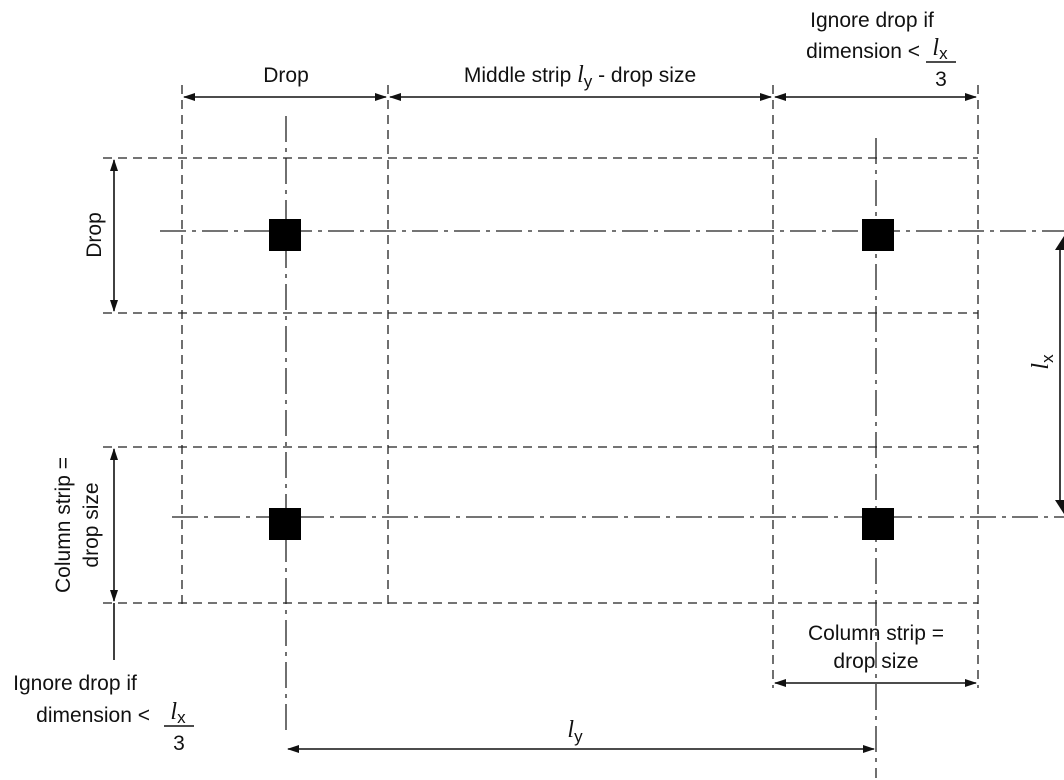 The image size is (1064, 780). What do you see at coordinates (1042, 362) in the screenshot?
I see `lx-label: lx` at bounding box center [1042, 362].